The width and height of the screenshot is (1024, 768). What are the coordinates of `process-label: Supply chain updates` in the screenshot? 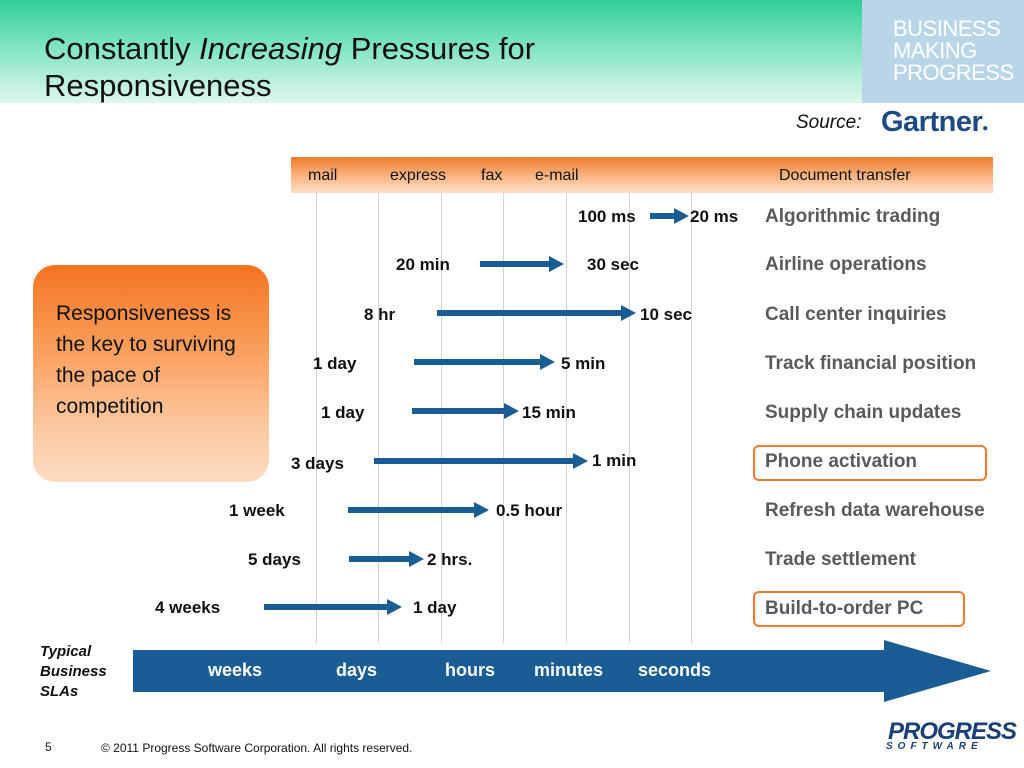 It's located at (863, 412).